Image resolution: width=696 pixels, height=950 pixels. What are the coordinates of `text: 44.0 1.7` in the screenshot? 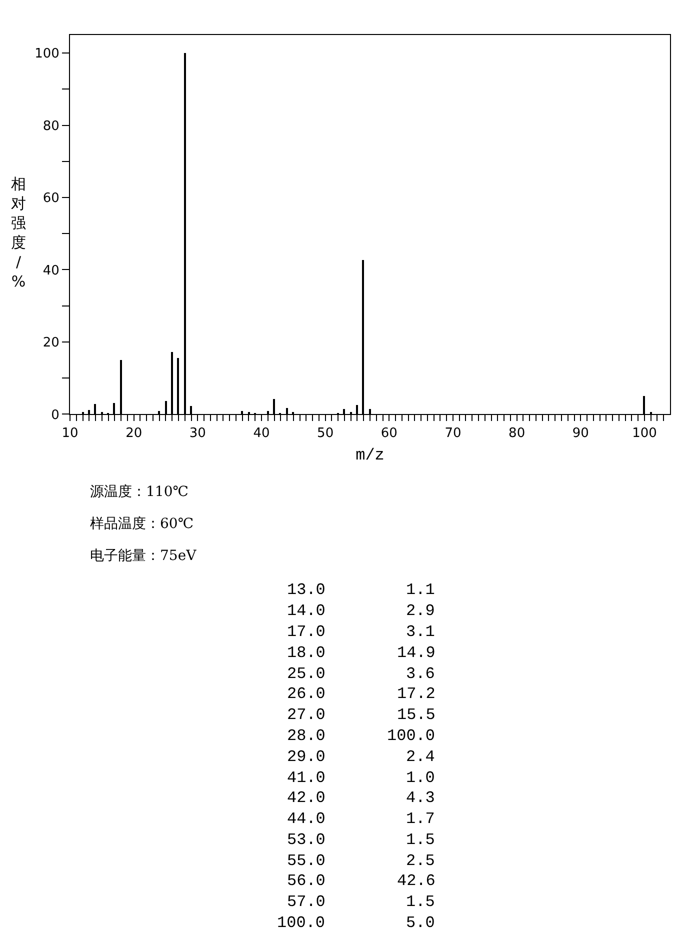 It's located at (361, 819).